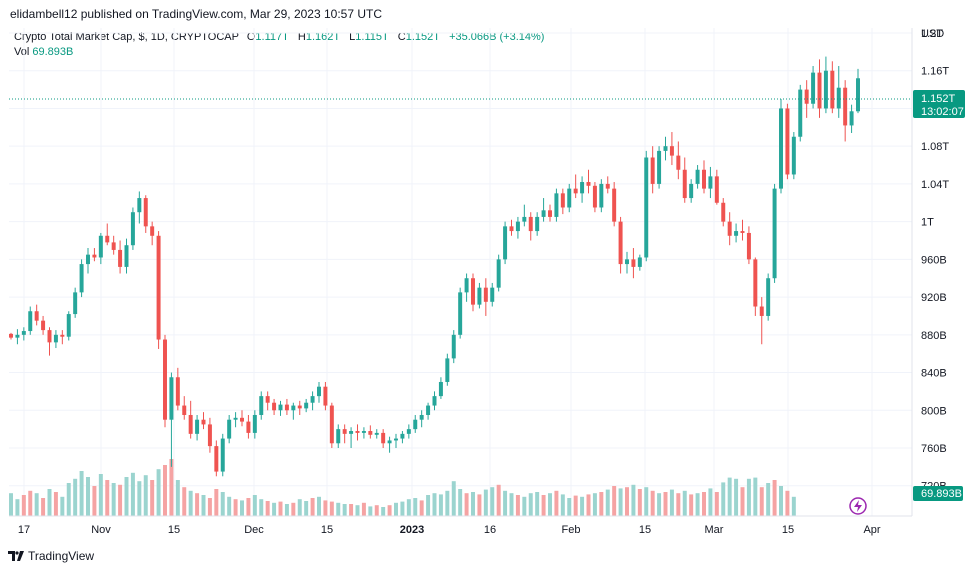  Describe the element at coordinates (858, 506) in the screenshot. I see `lightning-icon` at that location.